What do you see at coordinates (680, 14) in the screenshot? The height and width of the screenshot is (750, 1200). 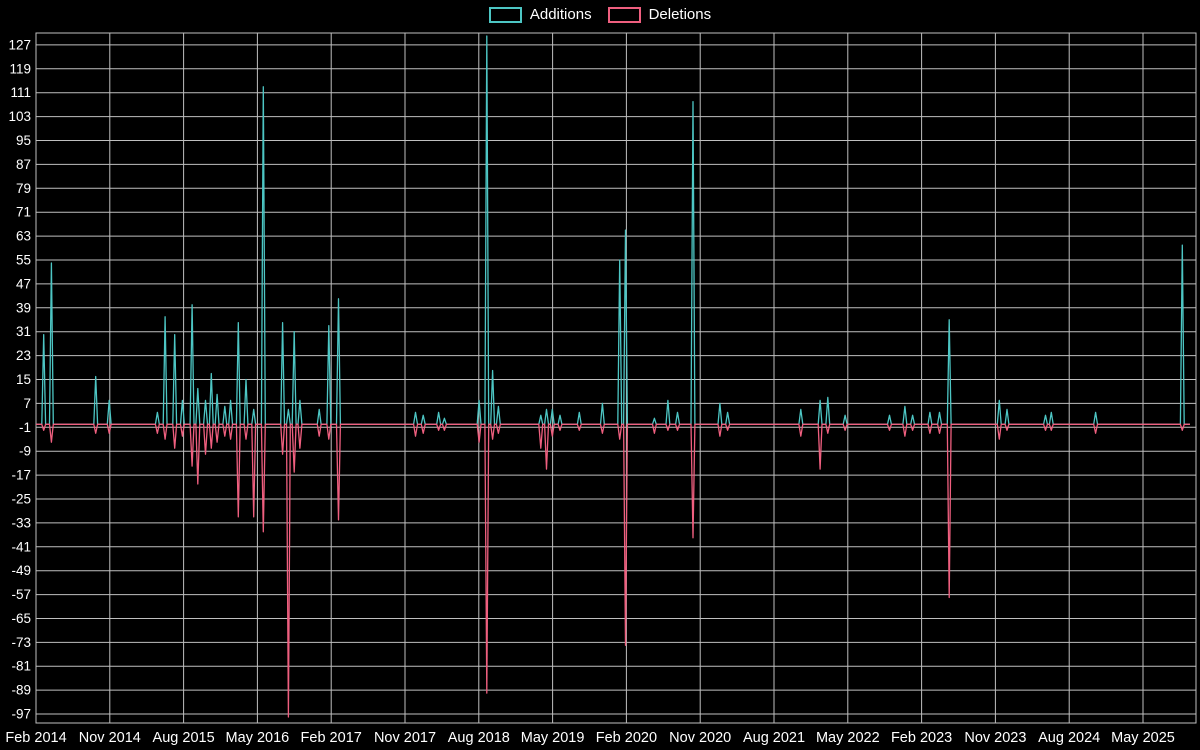 I see `legend-label-deletions: Deletions` at bounding box center [680, 14].